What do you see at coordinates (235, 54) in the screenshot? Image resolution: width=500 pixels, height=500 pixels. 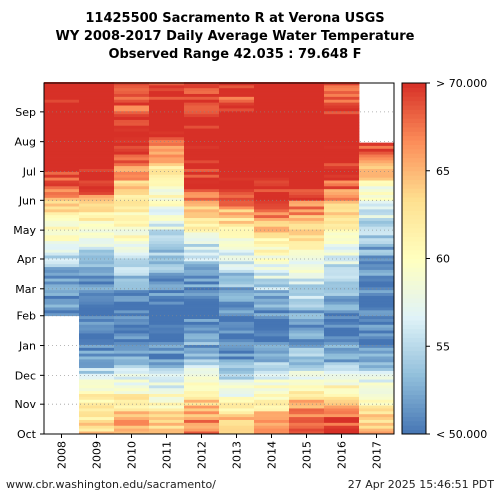 I see `title-line-3: Observed Range 42.035 : 79.648 F` at bounding box center [235, 54].